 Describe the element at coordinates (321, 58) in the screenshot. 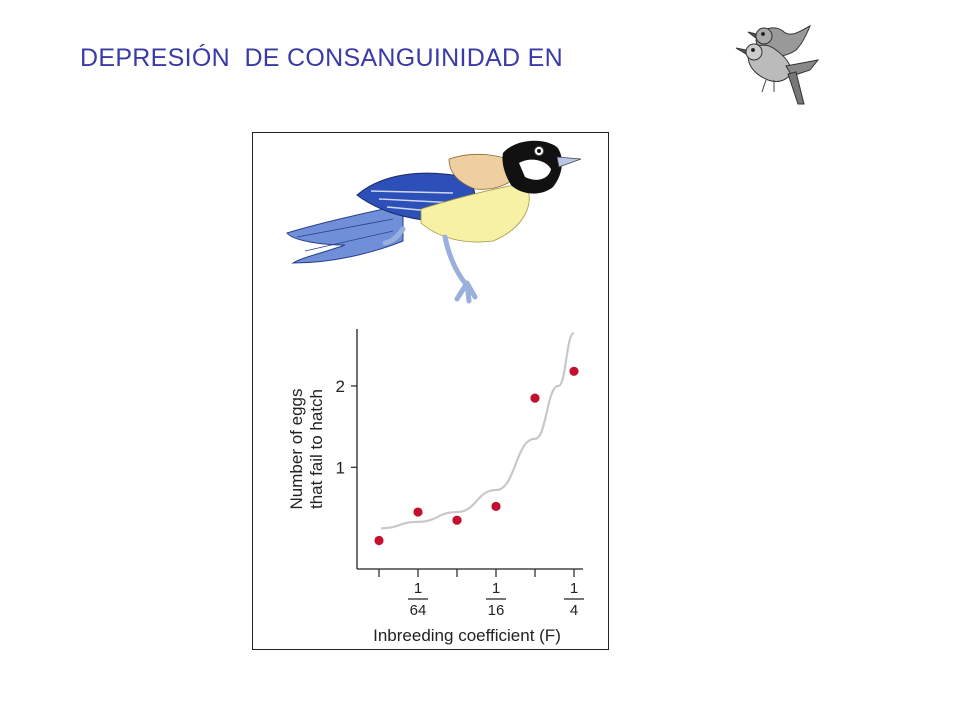

I see `slide-title: DEPRESIÓN DE CONSANGUINIDAD EN` at that location.